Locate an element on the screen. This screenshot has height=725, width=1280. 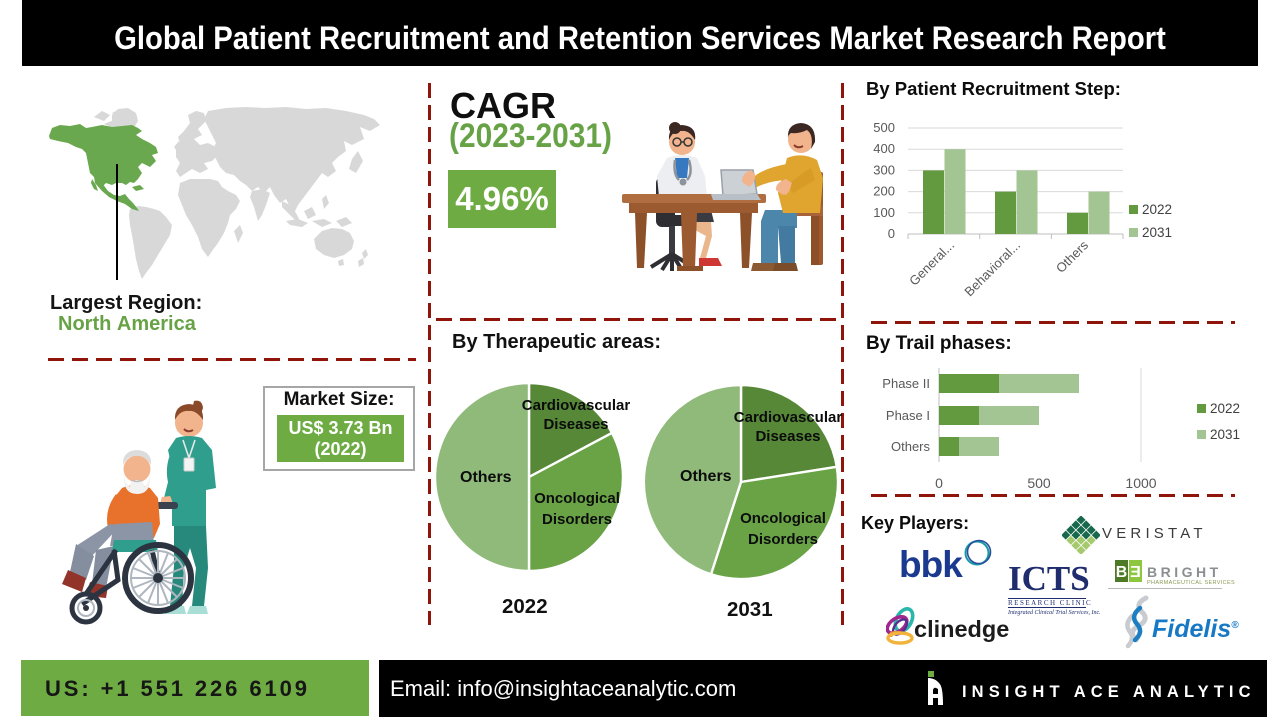
svg-text: Phase I is located at coordinates (908, 415).